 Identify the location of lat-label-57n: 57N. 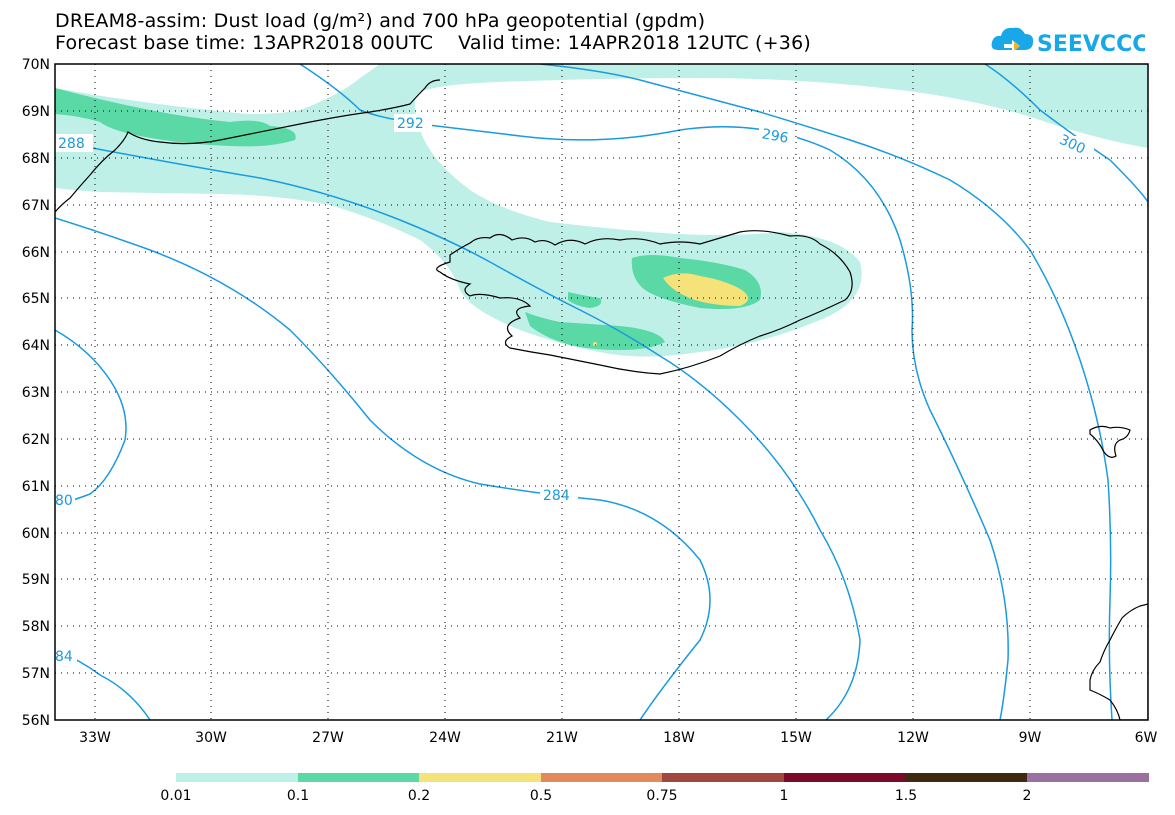
(36, 674).